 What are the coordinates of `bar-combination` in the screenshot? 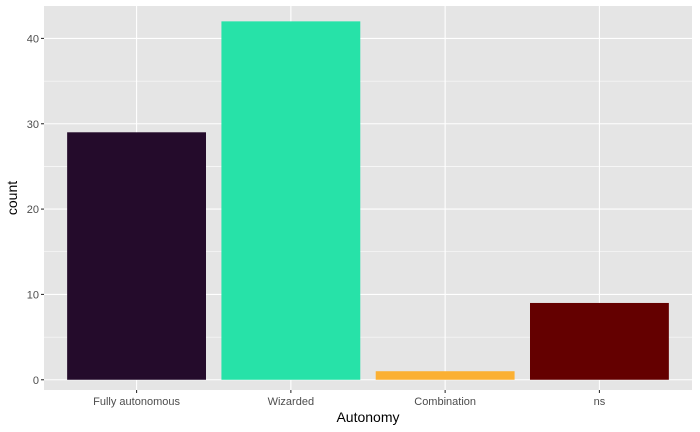 It's located at (445, 375).